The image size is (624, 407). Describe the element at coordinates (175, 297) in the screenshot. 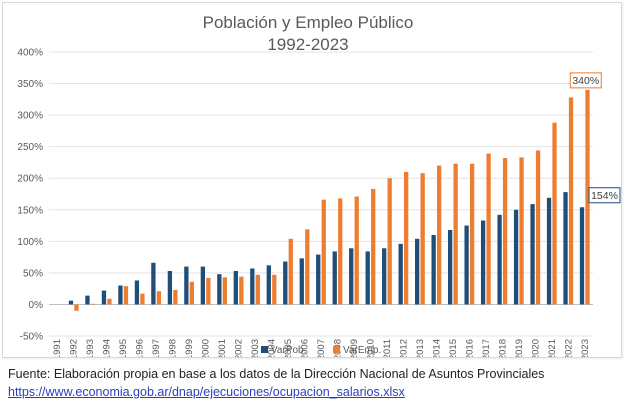

I see `bar-varemp-1998` at that location.